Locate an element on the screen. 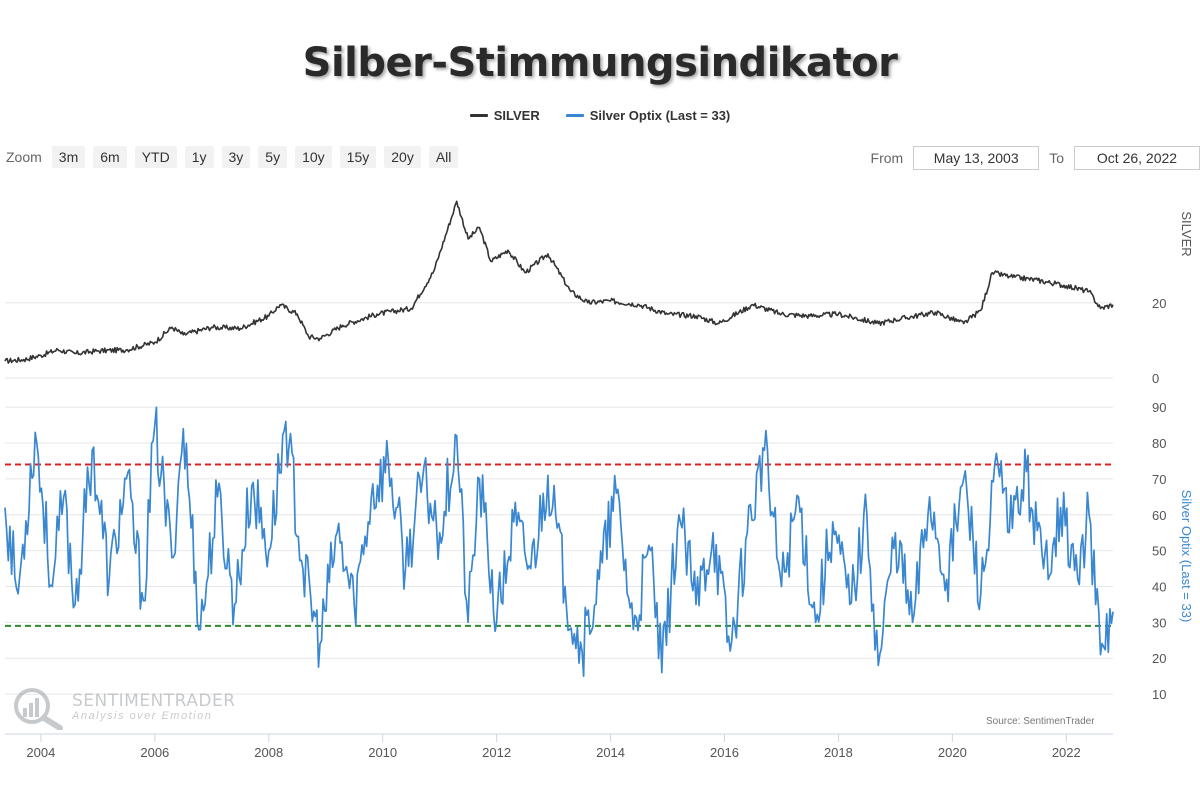 Image resolution: width=1200 pixels, height=800 pixels. ytick-silver-0: 0 is located at coordinates (1155, 378).